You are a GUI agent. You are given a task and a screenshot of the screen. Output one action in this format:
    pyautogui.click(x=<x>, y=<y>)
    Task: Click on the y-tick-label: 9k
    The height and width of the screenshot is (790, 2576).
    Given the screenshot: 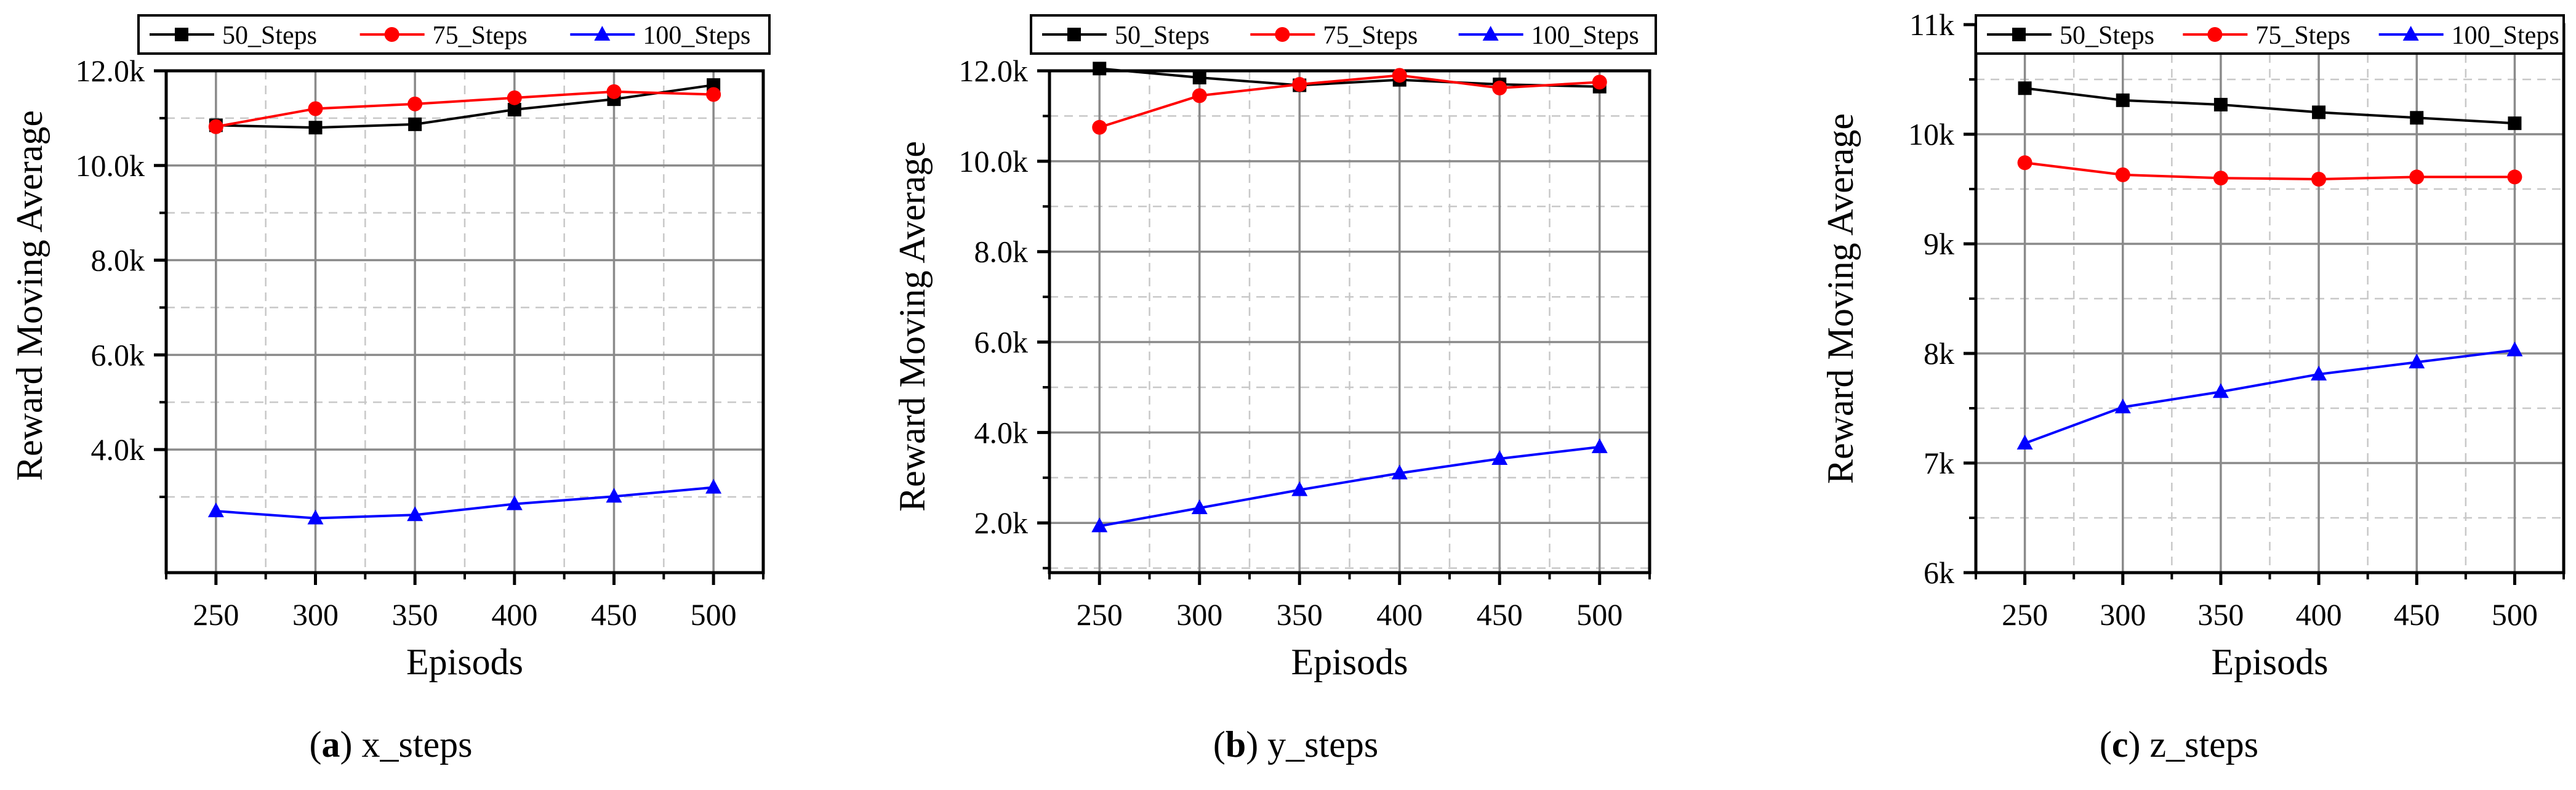 What is the action you would take?
    pyautogui.click(x=1939, y=244)
    